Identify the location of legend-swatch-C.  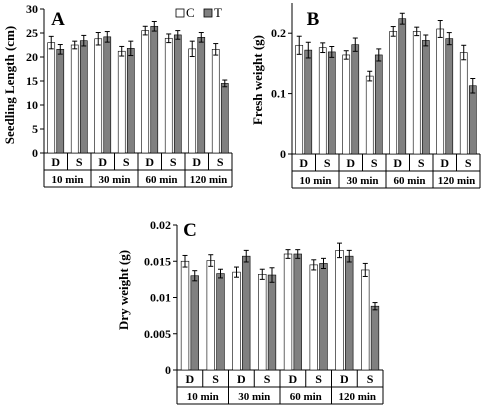
(180, 13).